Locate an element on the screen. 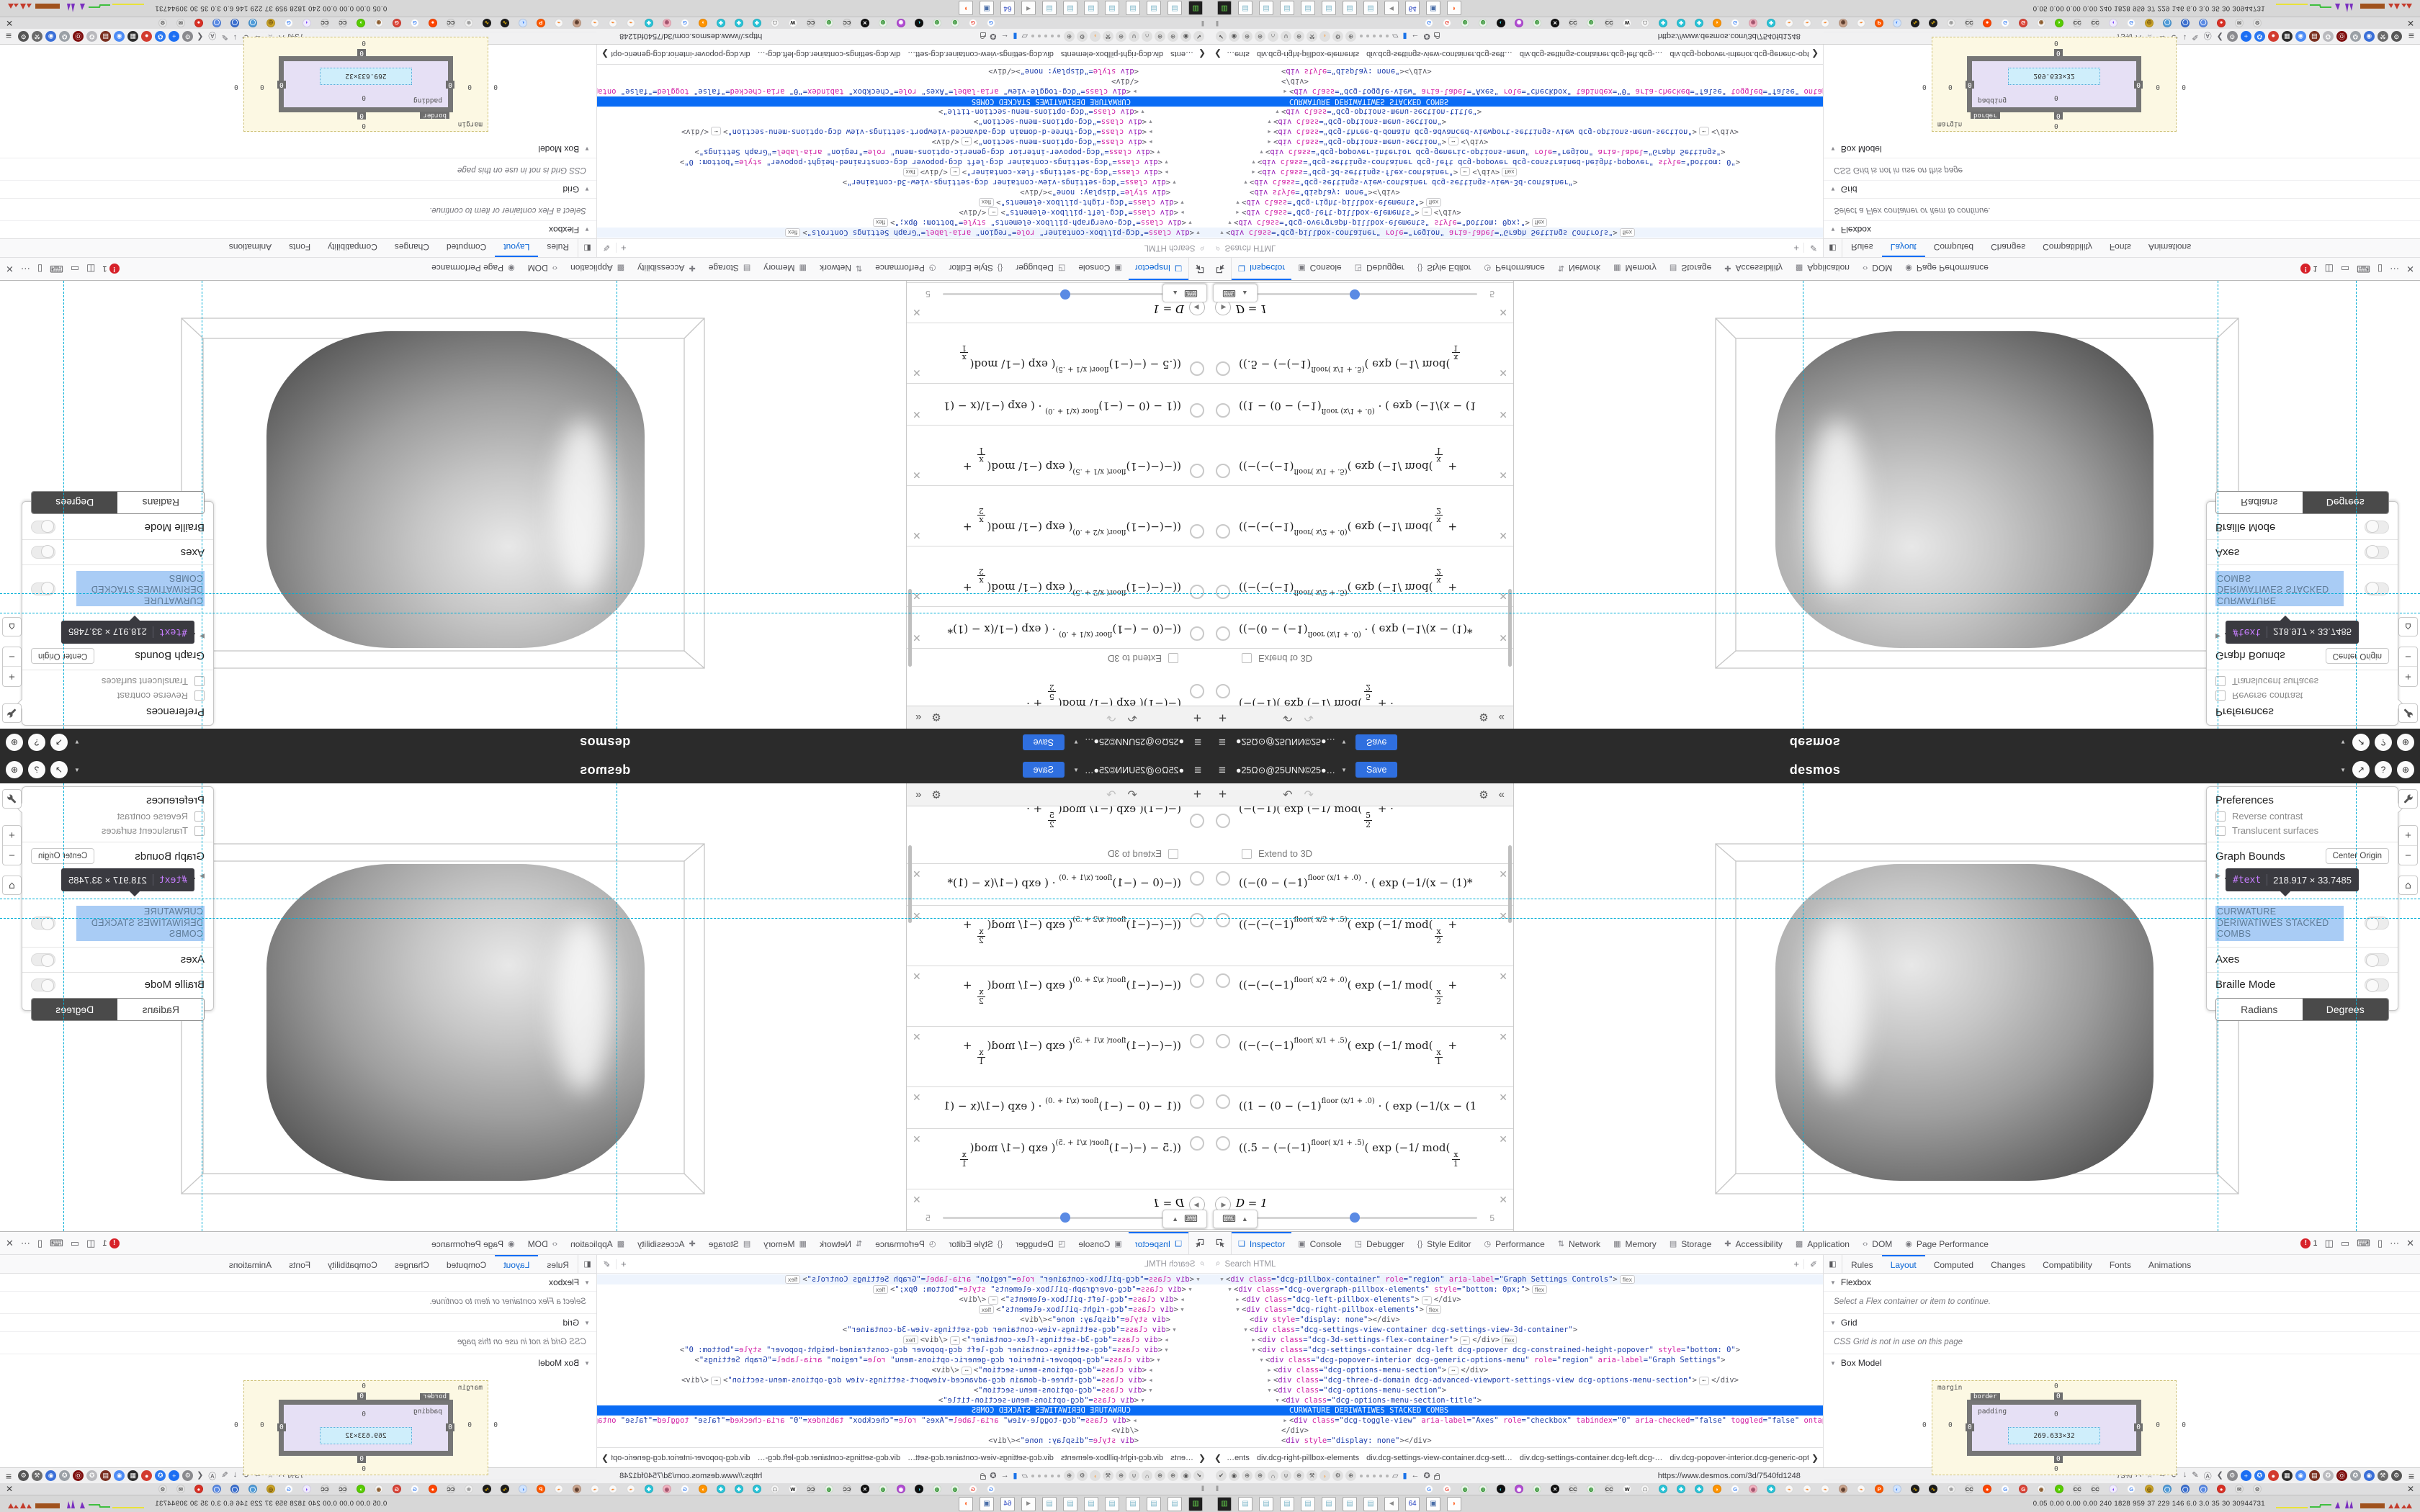  eyedropper-icon: ✐ is located at coordinates (610, 248).